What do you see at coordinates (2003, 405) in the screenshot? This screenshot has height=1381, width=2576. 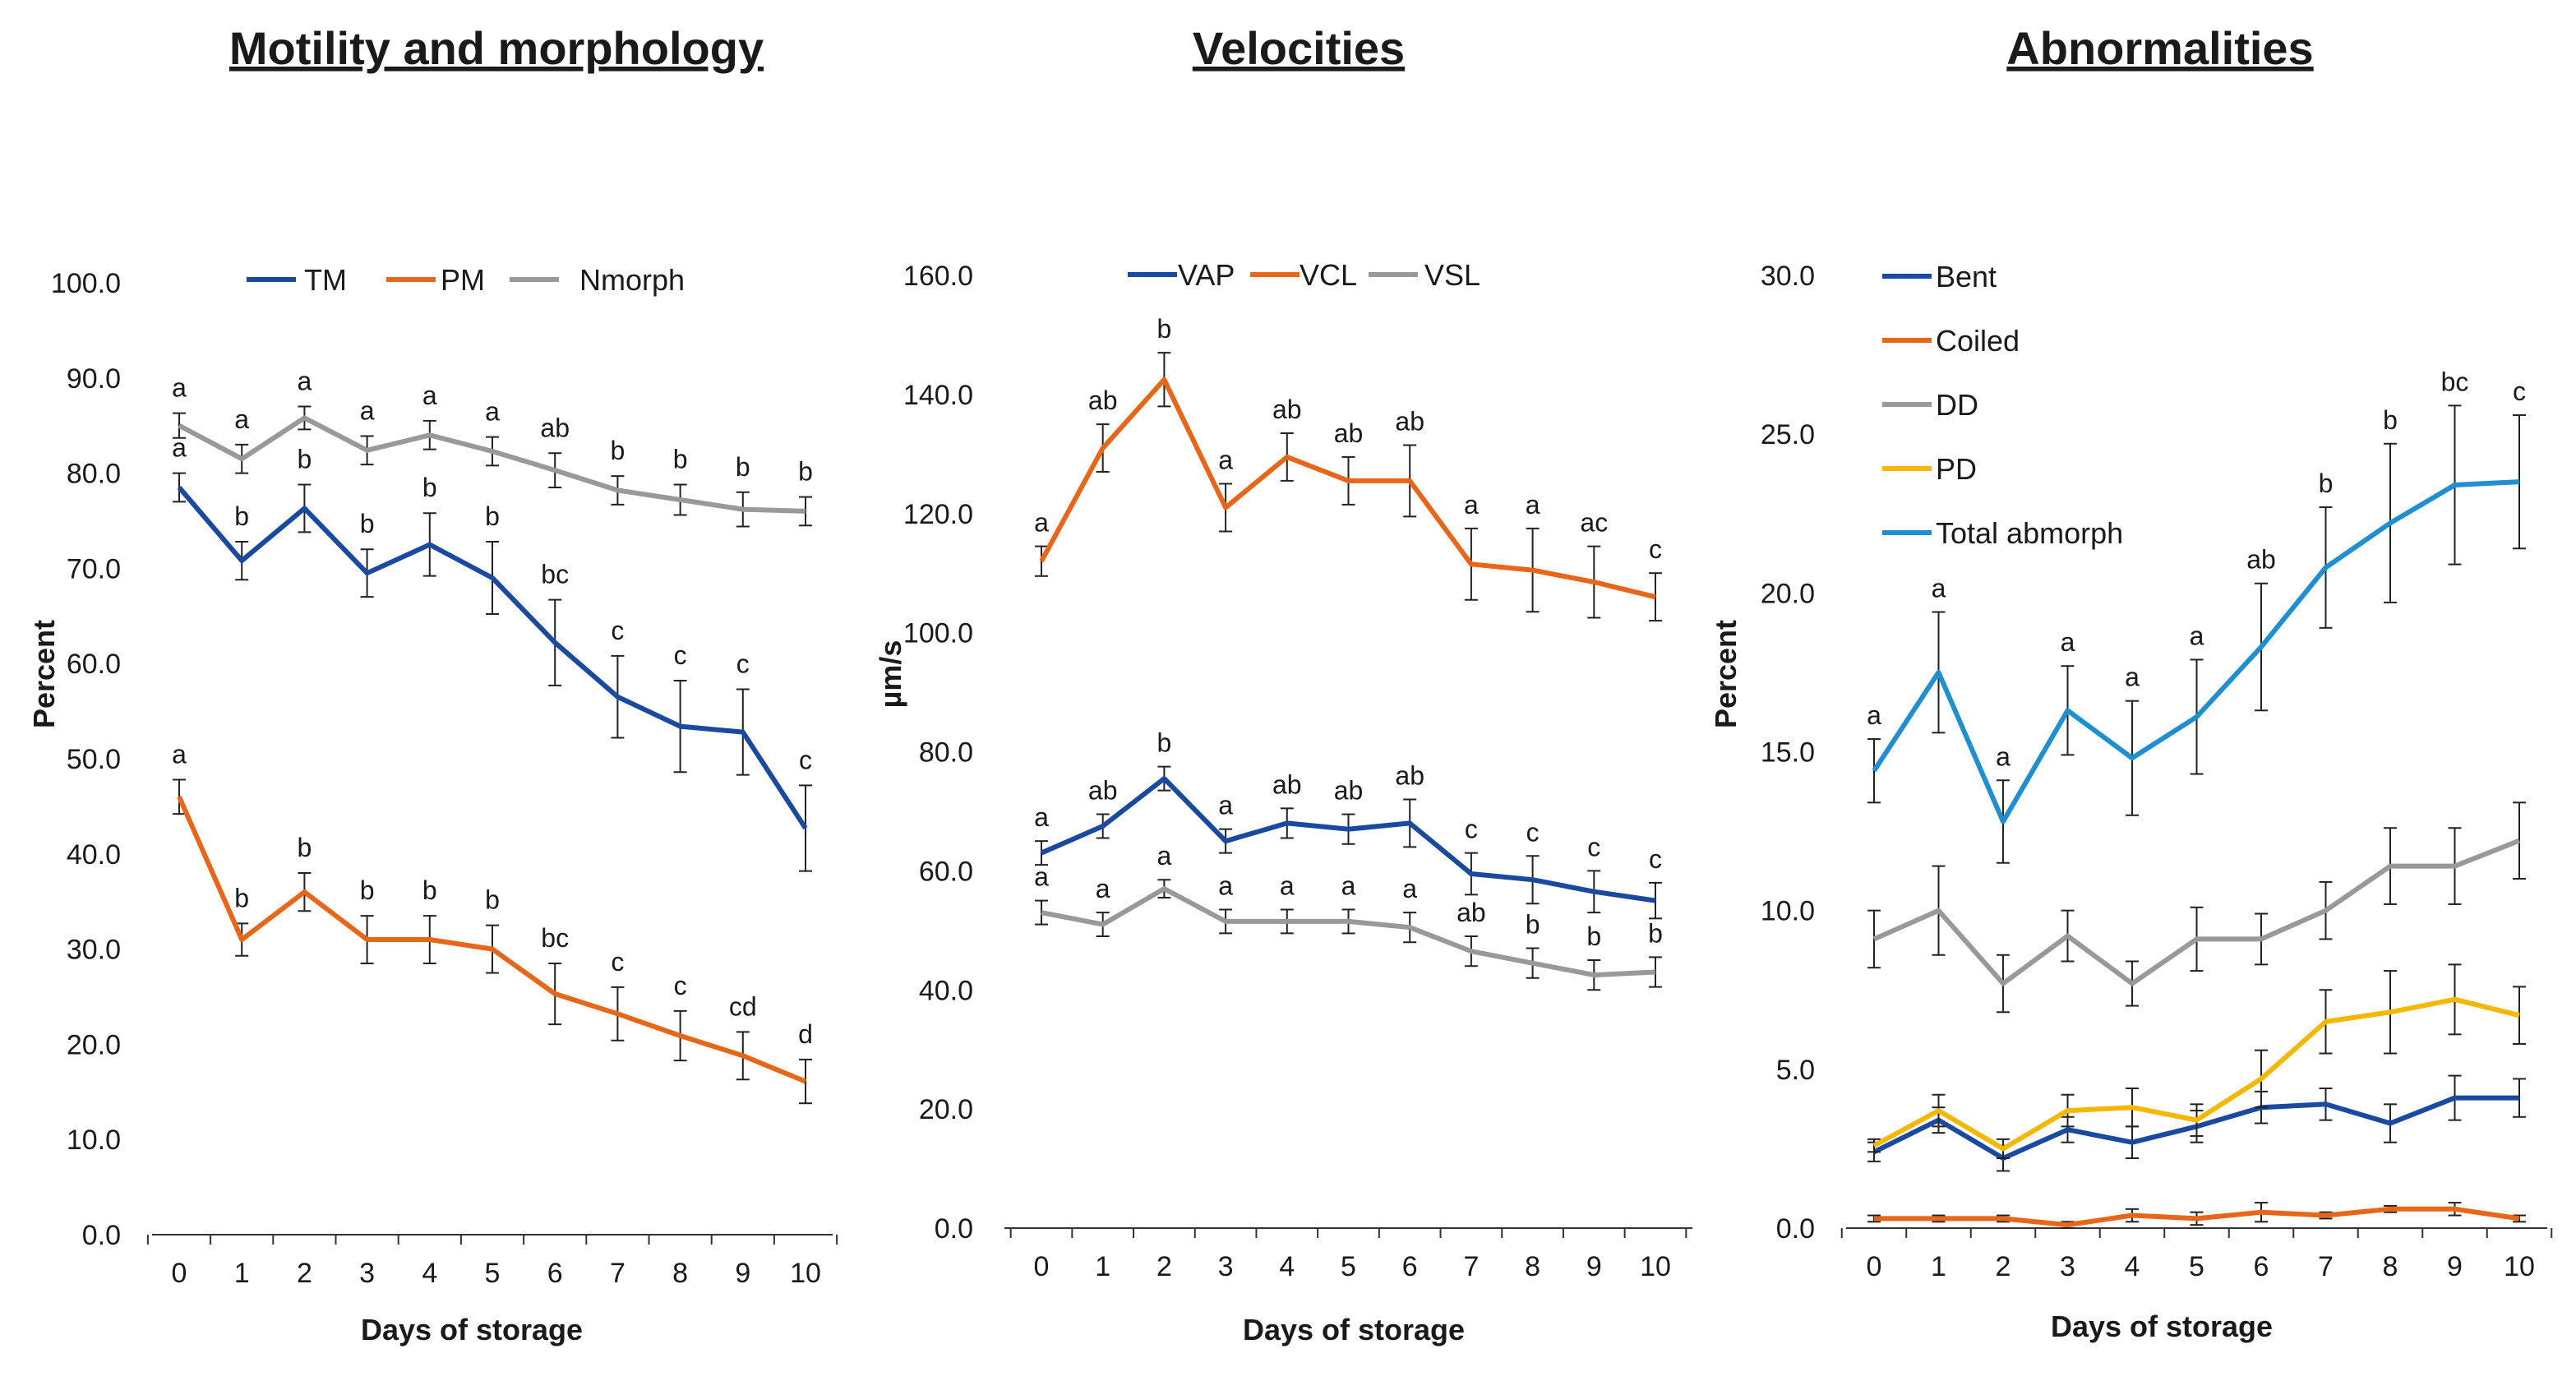 I see `legend: Bent Coiled DD PD Total abmorph` at bounding box center [2003, 405].